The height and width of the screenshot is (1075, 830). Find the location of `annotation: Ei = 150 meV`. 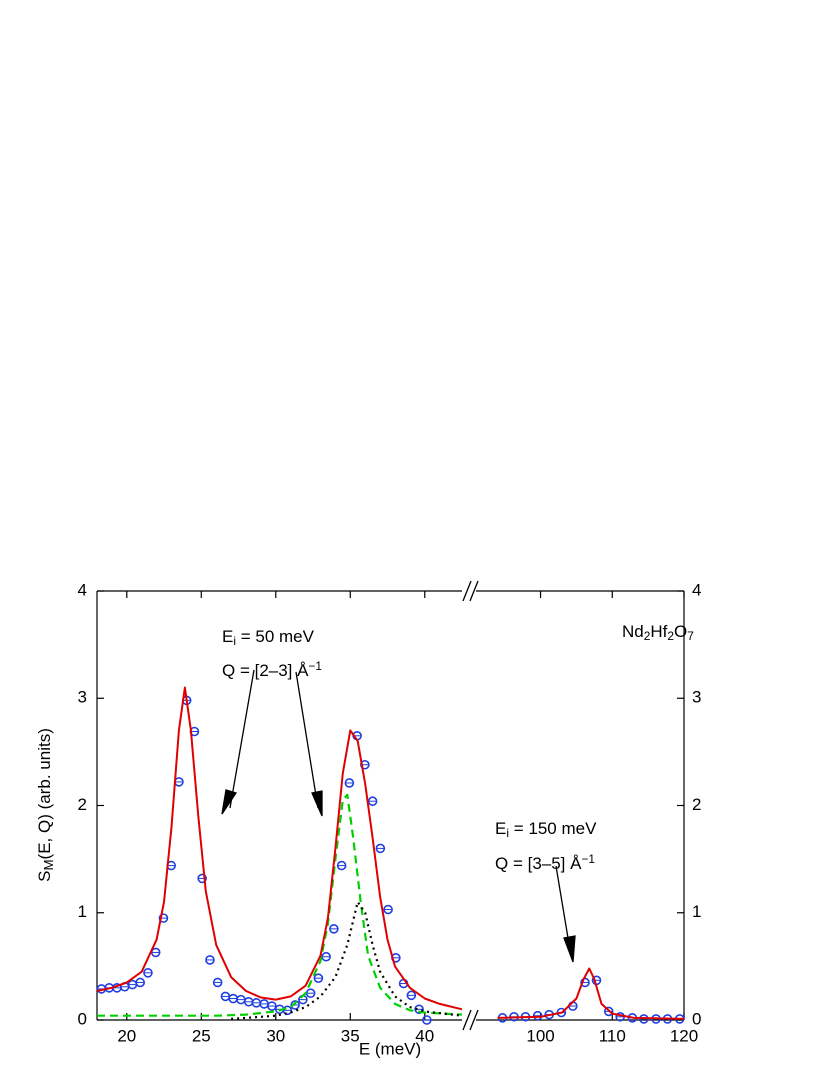

annotation: Ei = 150 meV is located at coordinates (546, 829).